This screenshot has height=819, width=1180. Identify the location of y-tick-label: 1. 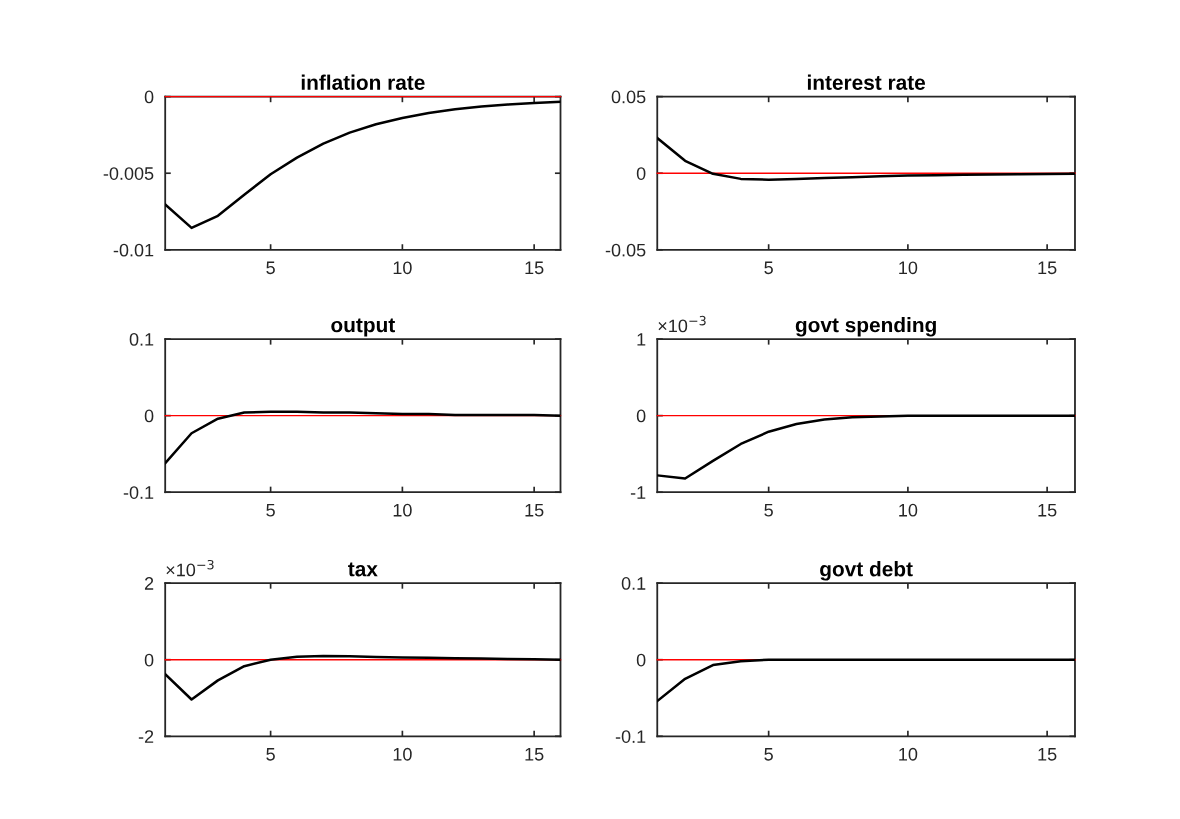
(641, 339).